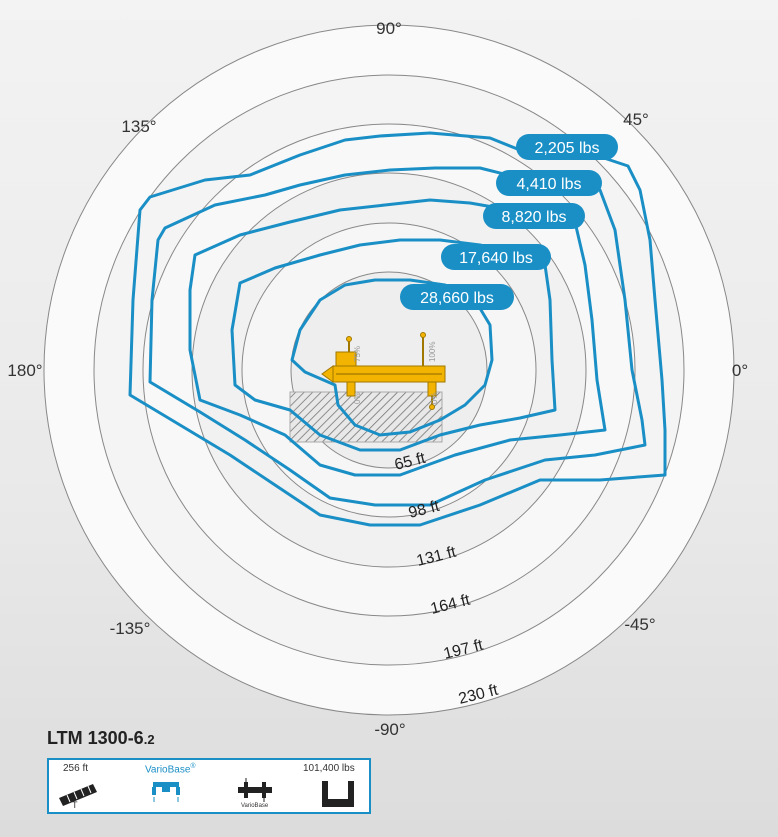 This screenshot has width=778, height=837. Describe the element at coordinates (138, 126) in the screenshot. I see `angle-label-135: 135°` at that location.